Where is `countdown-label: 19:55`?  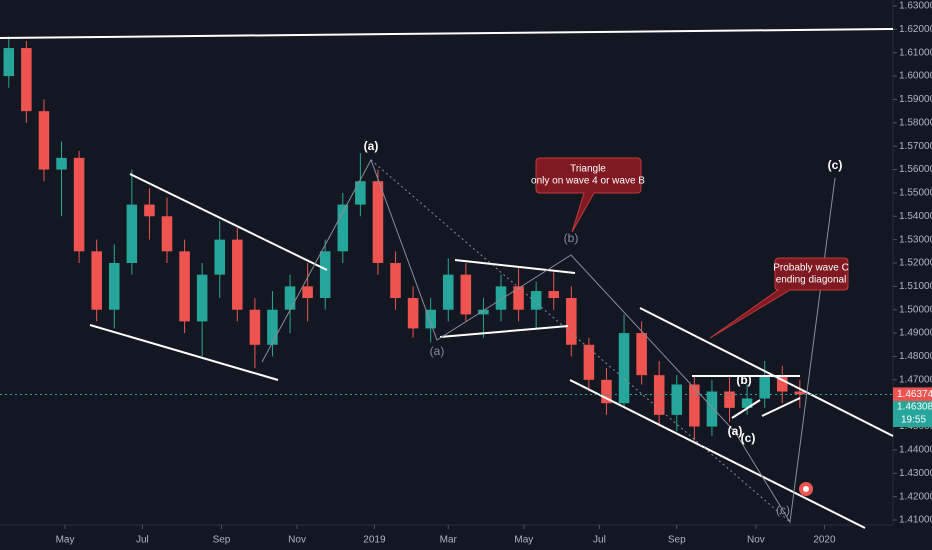 countdown-label: 19:55 is located at coordinates (913, 420).